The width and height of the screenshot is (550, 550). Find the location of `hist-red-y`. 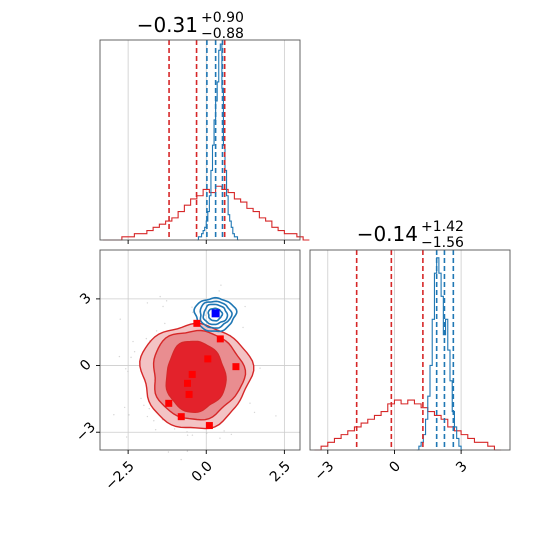

hist-red-y is located at coordinates (408, 425).